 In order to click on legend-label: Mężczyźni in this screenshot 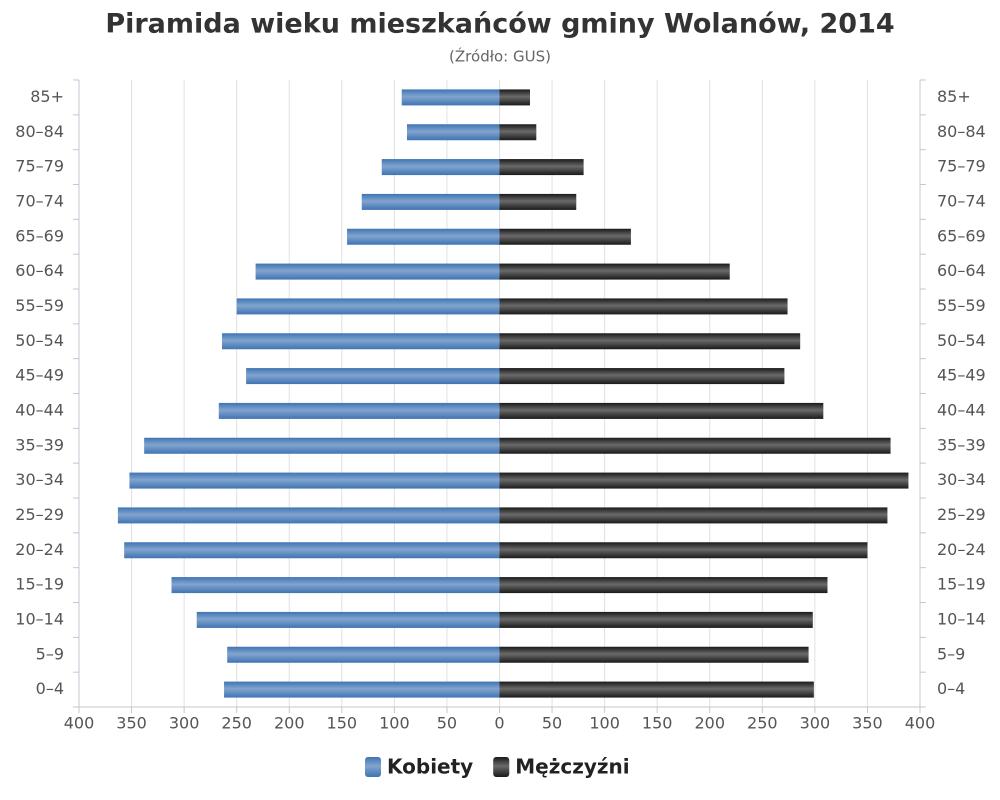, I will do `click(572, 767)`.